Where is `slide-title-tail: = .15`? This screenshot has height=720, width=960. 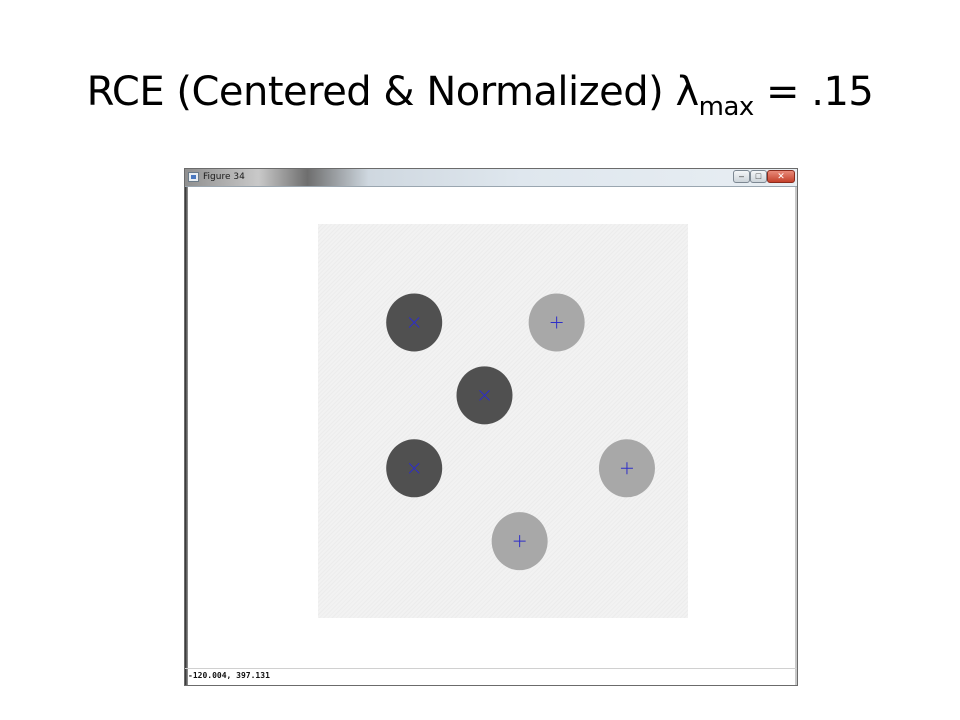
slide-title-tail: = .15 is located at coordinates (813, 92).